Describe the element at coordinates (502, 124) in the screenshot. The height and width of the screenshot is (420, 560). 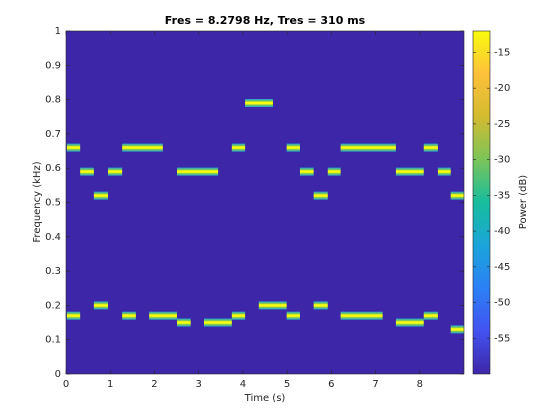
I see `colorbar-tick-label: -25` at that location.